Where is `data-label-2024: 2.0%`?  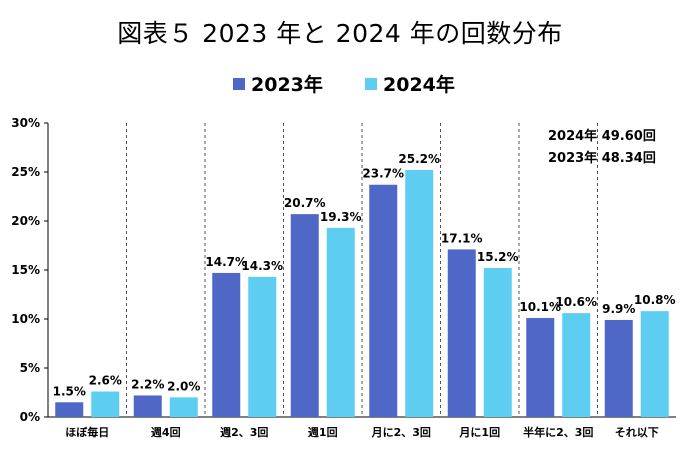
data-label-2024: 2.0% is located at coordinates (183, 386).